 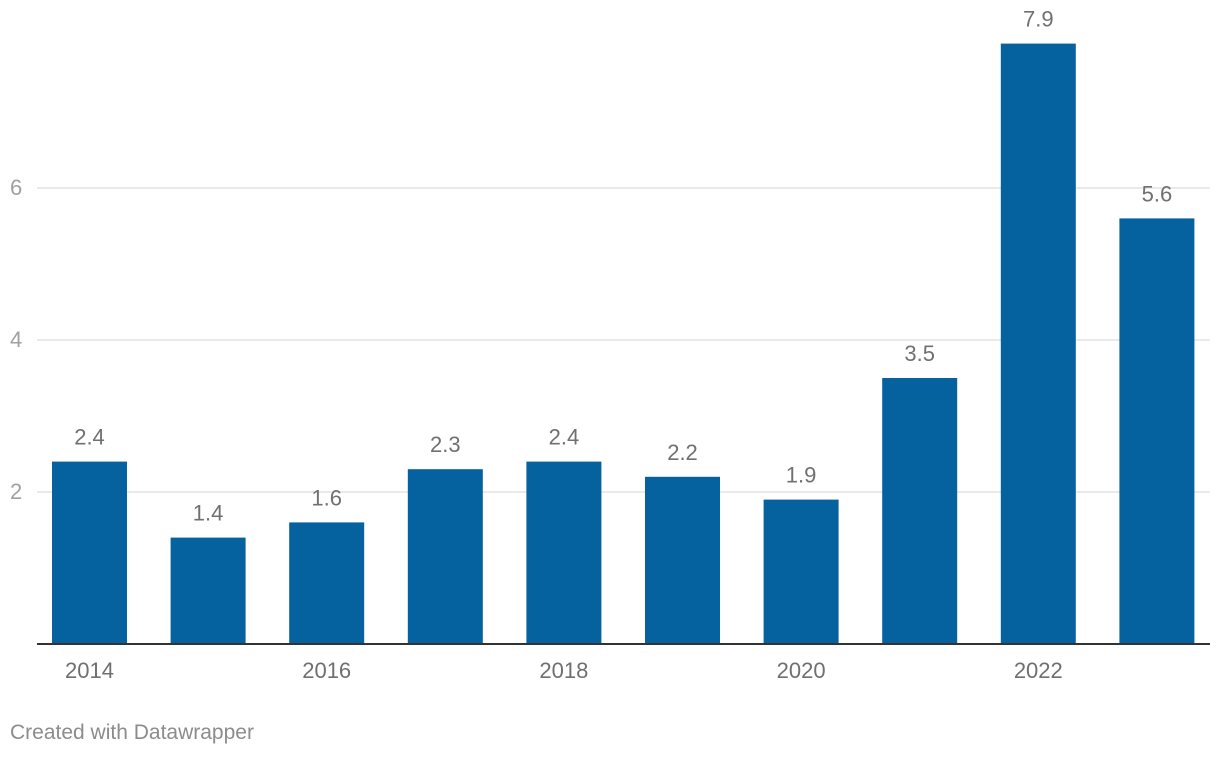 I want to click on y-tick-label: 2, so click(x=16, y=491).